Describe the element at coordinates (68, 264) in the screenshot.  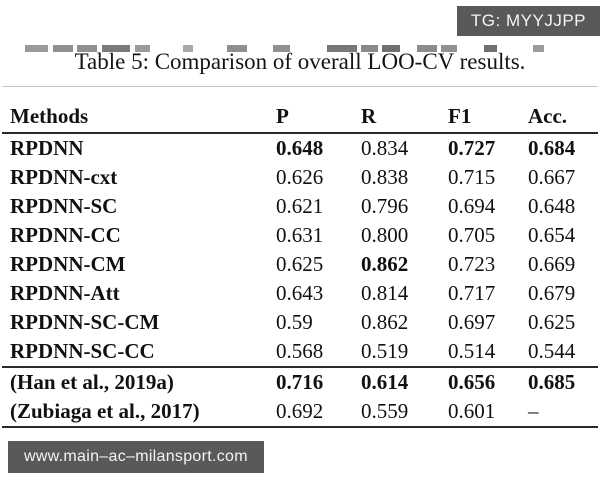
I see `method-cell: RPDNN-CM` at that location.